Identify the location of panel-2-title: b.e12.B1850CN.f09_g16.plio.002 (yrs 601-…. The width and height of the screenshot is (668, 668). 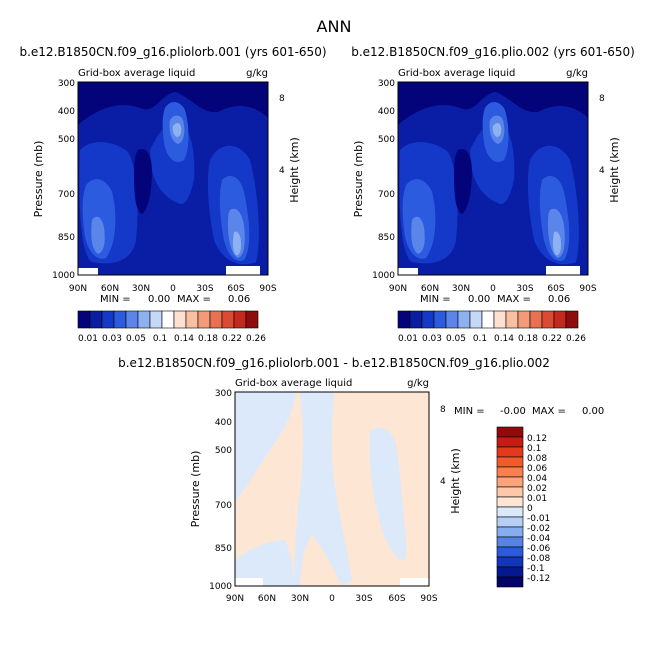
(493, 52).